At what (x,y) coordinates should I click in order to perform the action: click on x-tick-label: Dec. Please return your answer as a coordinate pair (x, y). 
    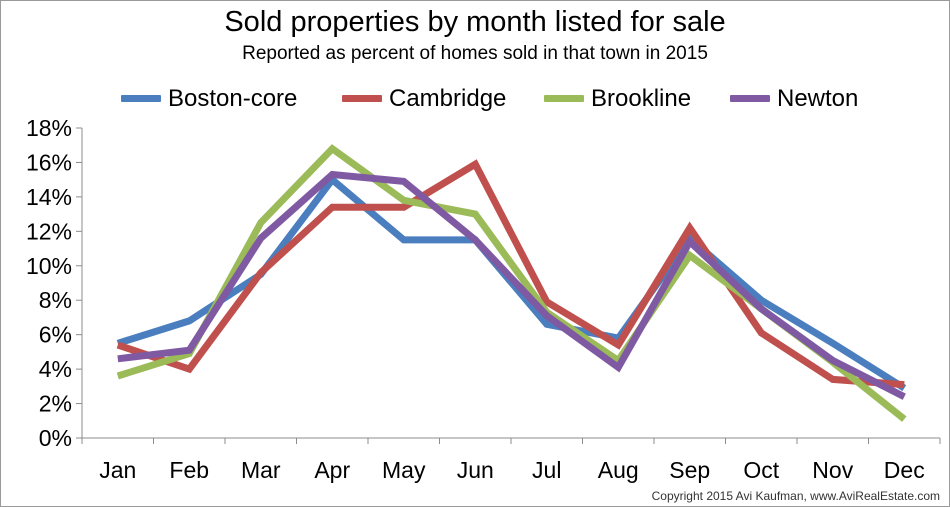
    Looking at the image, I should click on (904, 470).